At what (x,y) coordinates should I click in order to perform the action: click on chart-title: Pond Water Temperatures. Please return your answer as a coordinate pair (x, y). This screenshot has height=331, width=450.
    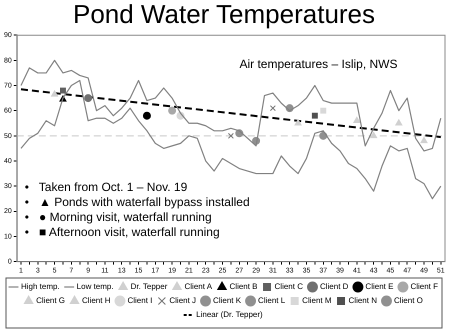
    Looking at the image, I should click on (224, 14).